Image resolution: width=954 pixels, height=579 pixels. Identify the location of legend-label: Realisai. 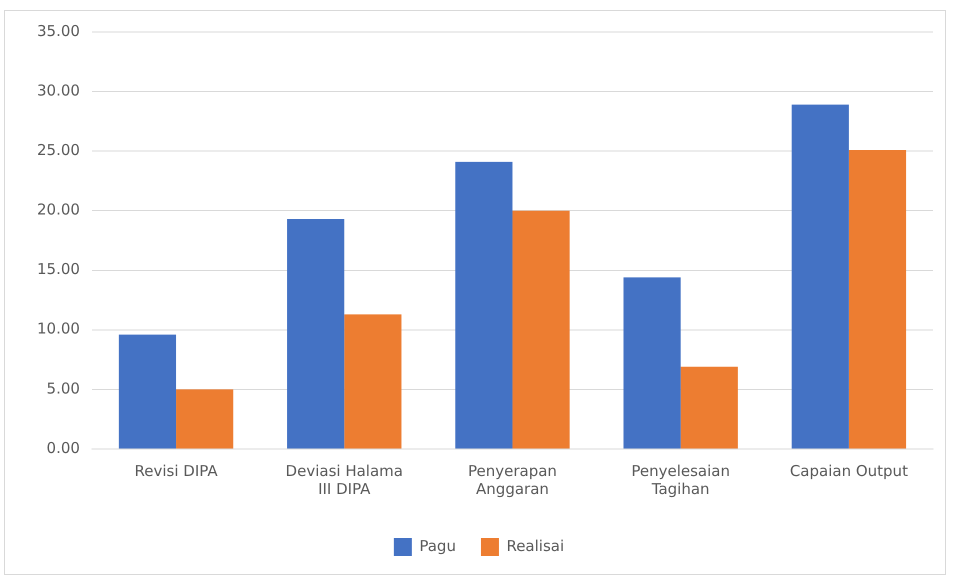
(535, 545).